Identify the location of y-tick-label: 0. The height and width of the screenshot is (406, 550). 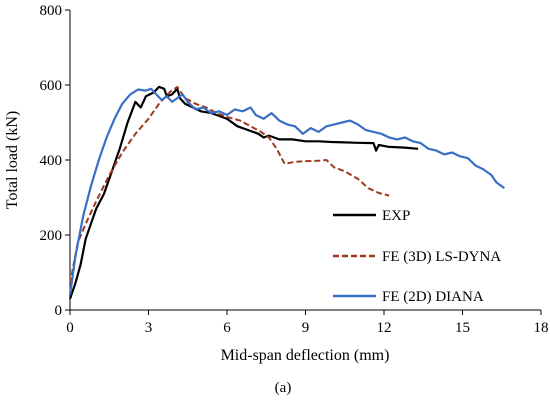
(59, 311).